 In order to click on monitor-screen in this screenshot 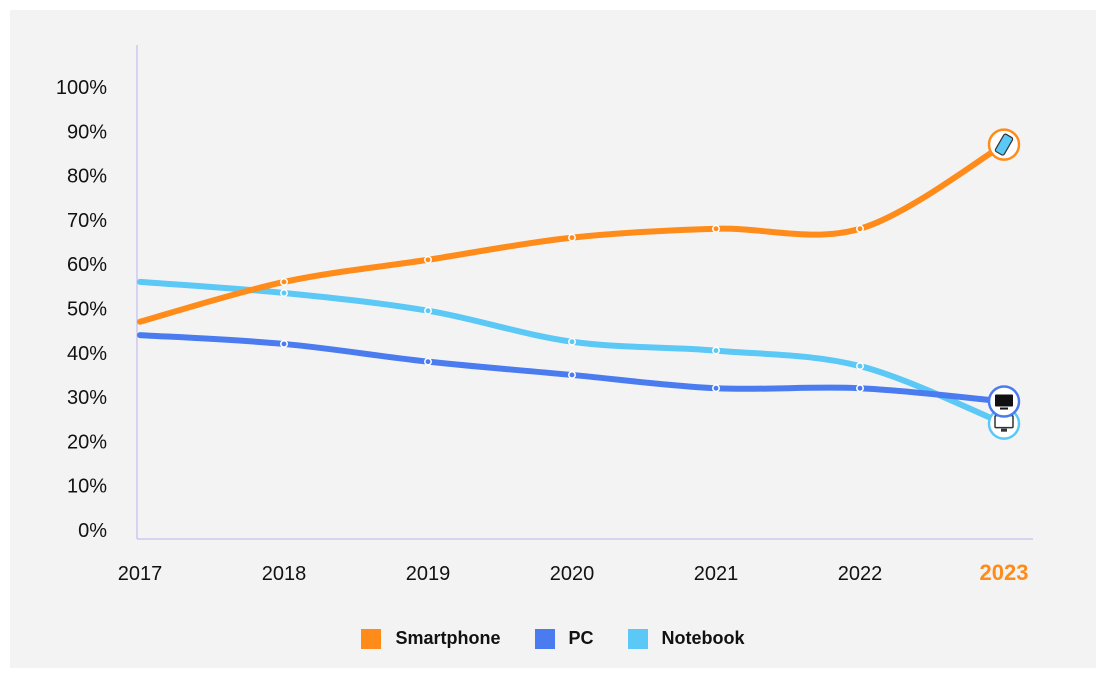, I will do `click(1004, 400)`.